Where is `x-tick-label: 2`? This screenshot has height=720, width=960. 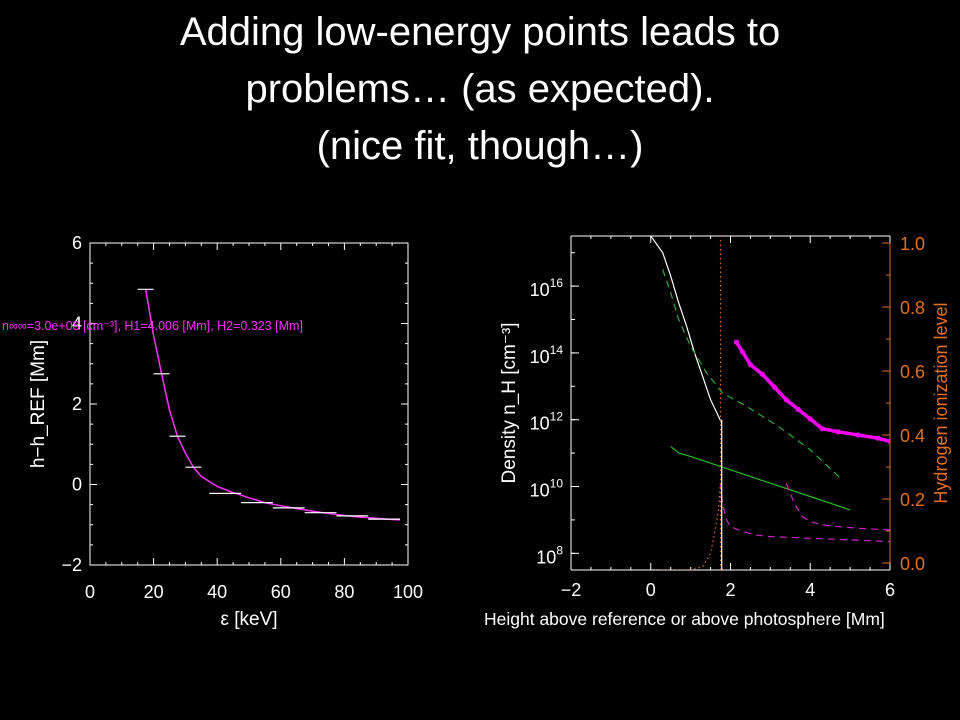 x-tick-label: 2 is located at coordinates (730, 590).